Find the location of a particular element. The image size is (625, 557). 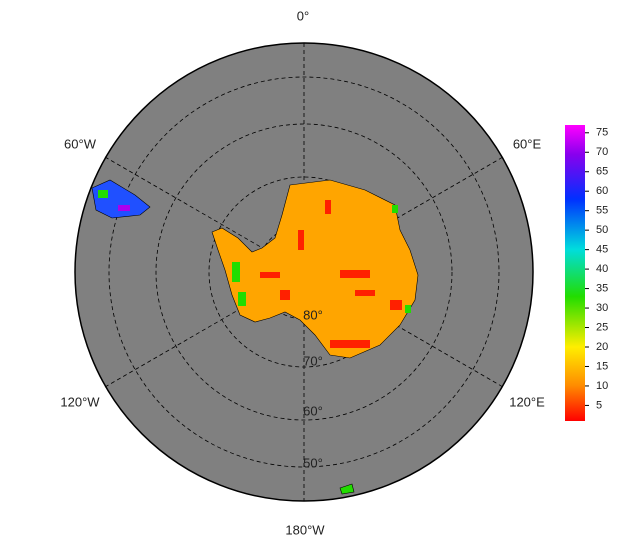

colorbar-tick-label: 15 is located at coordinates (602, 366).